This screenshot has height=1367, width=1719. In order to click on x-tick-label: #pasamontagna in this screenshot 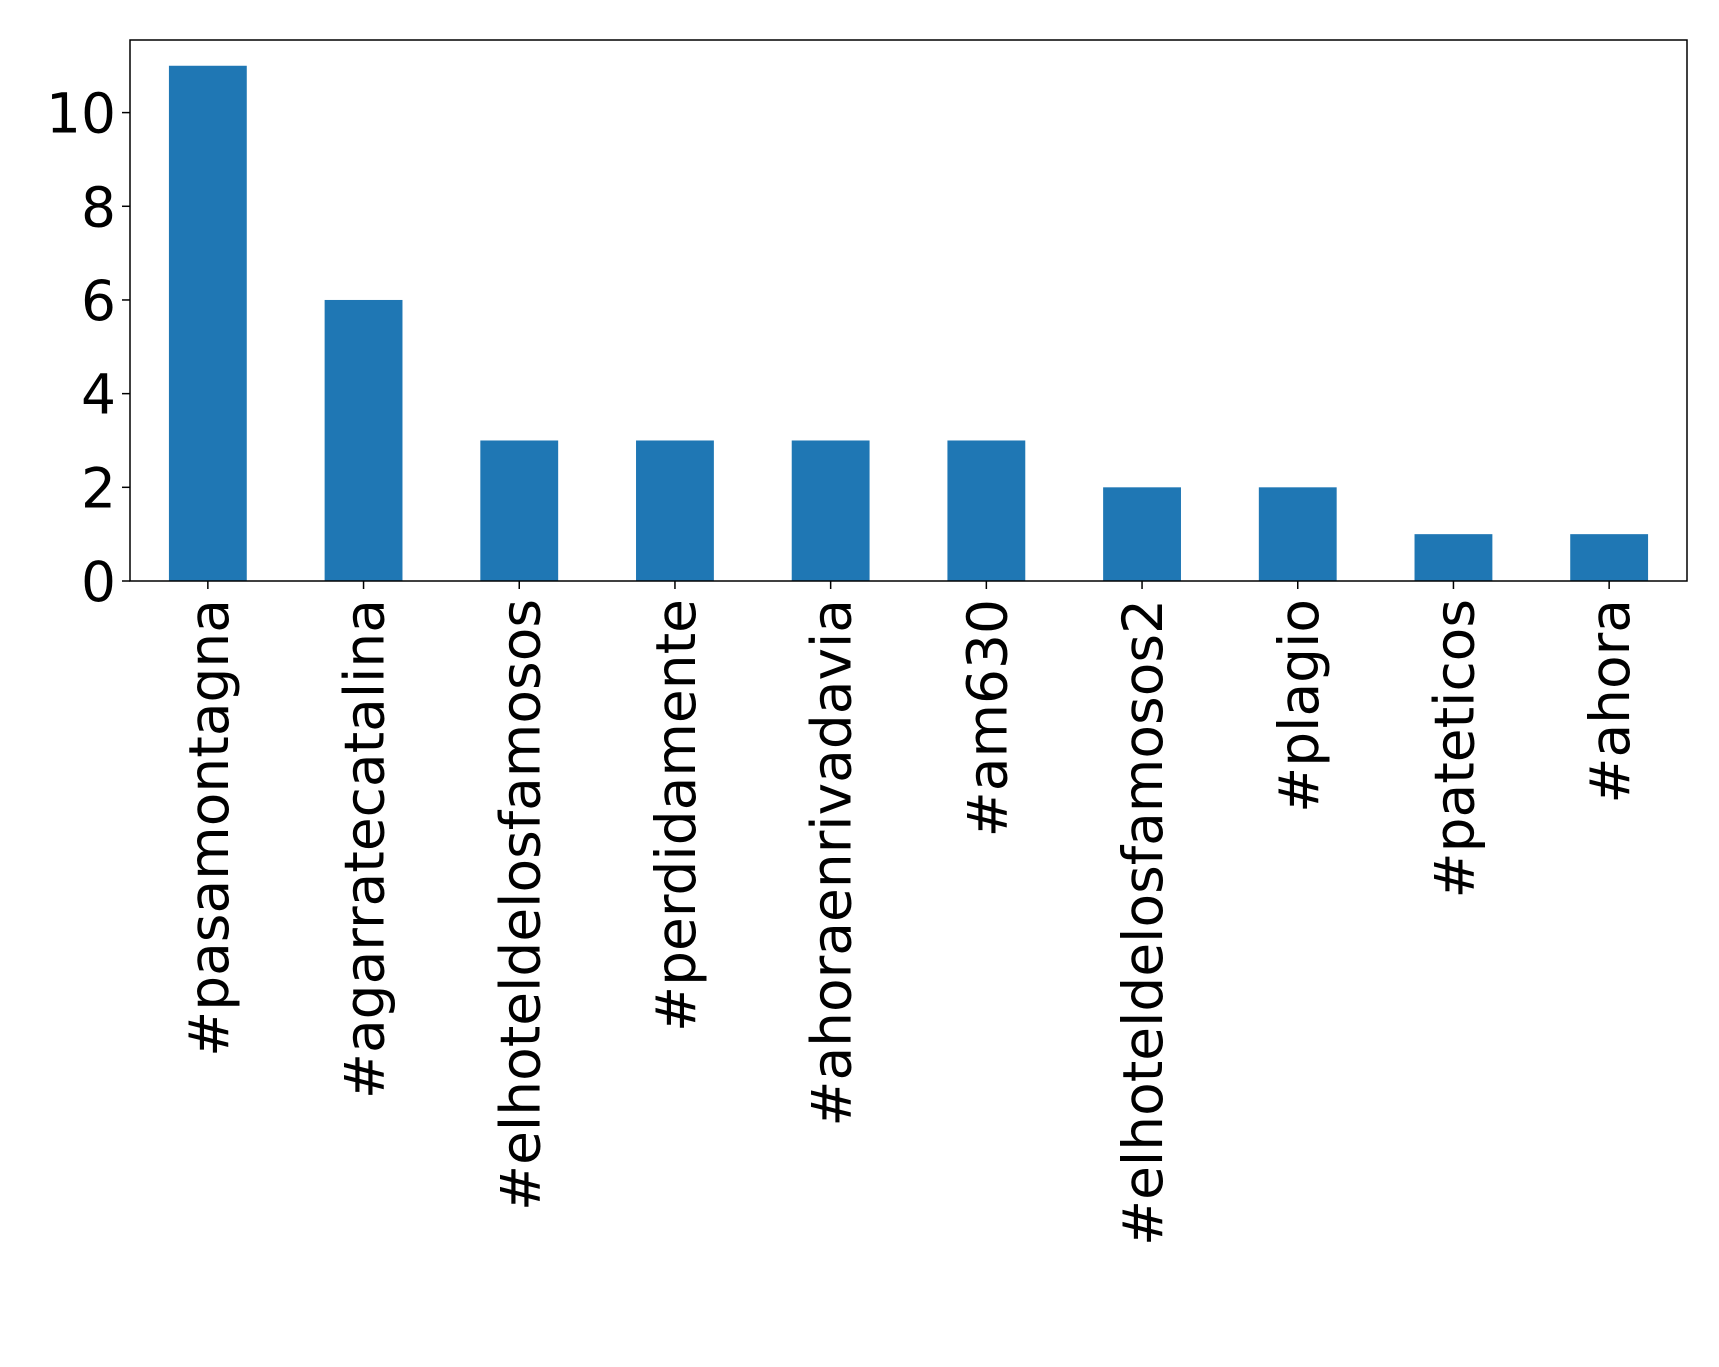, I will do `click(209, 828)`.